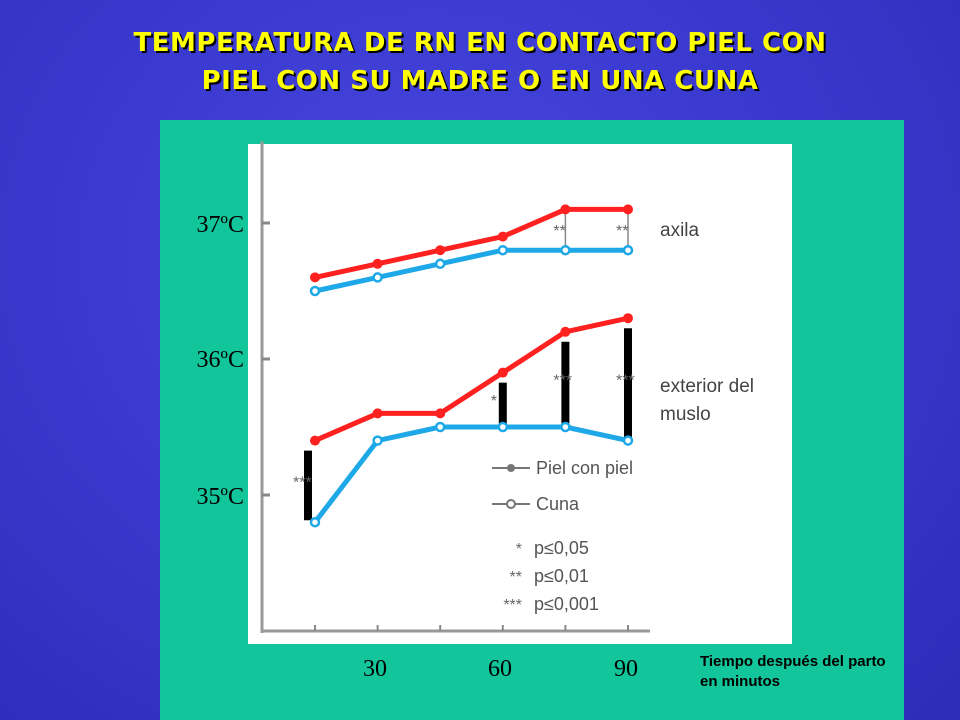  I want to click on group-label-axila: axila, so click(680, 230).